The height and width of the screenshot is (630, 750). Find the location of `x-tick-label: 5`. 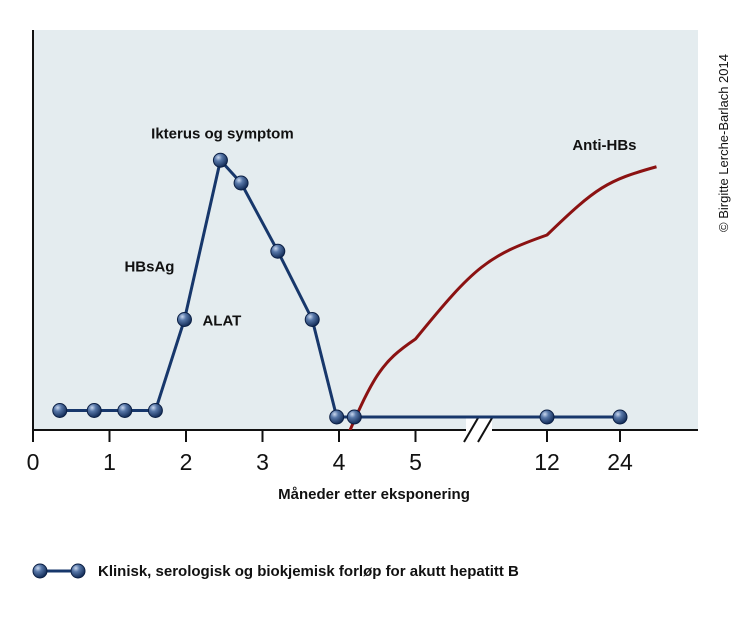

x-tick-label: 5 is located at coordinates (415, 462).